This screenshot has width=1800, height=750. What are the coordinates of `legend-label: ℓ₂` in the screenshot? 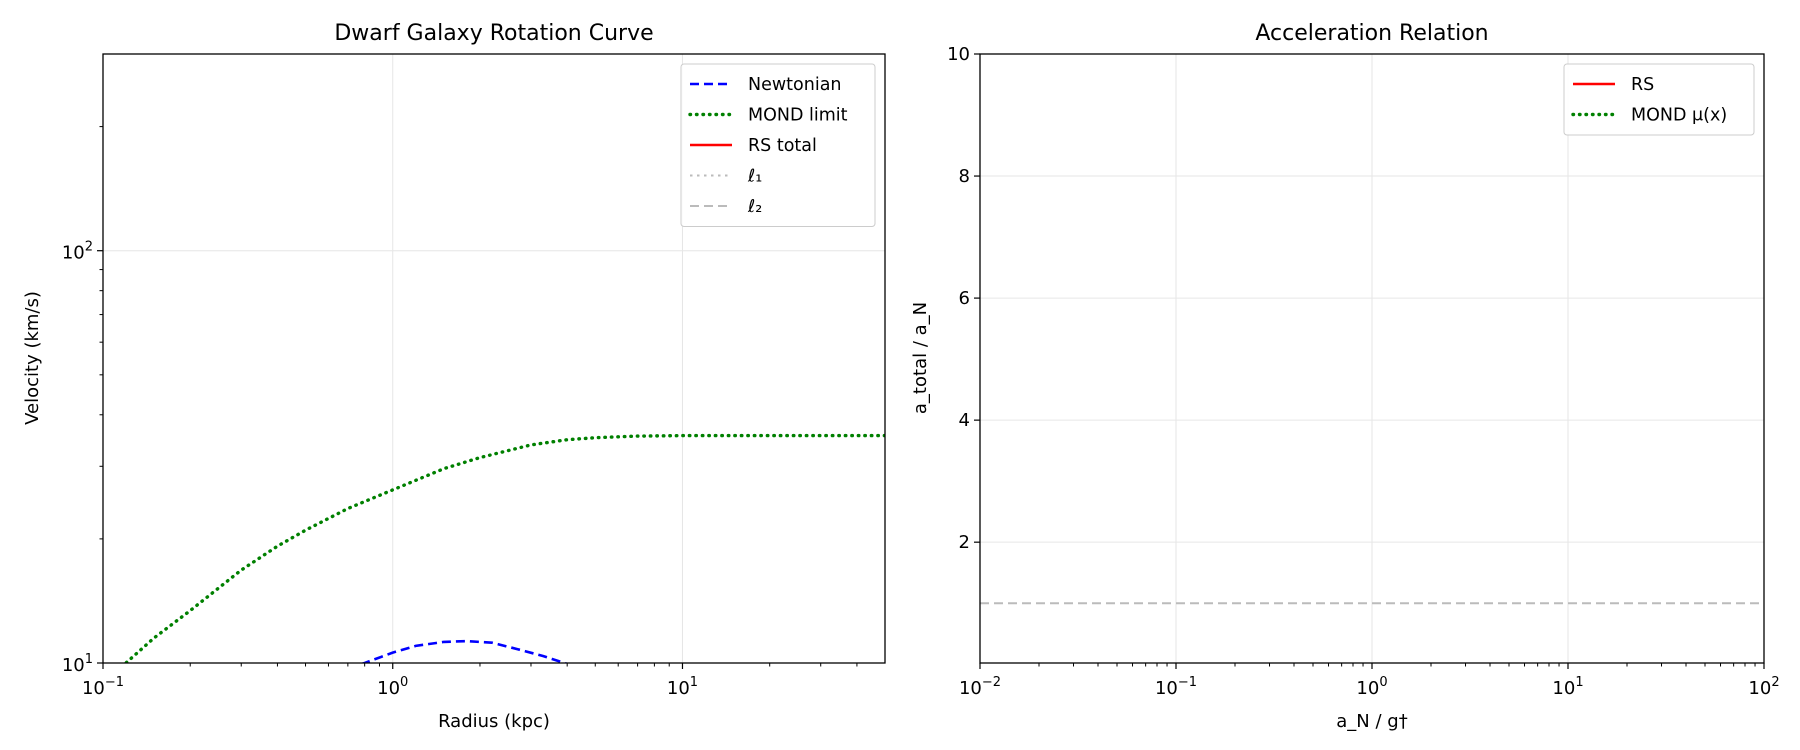 It's located at (754, 207).